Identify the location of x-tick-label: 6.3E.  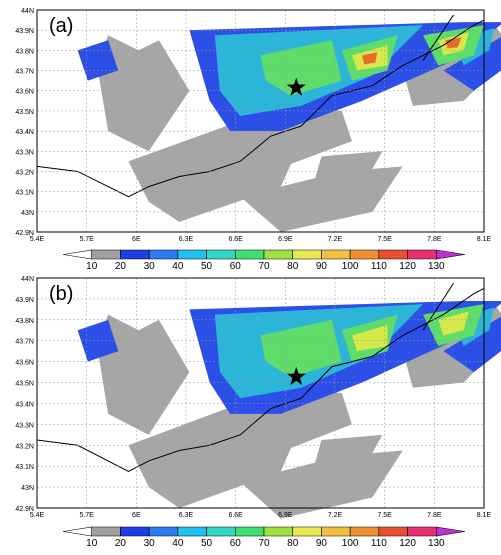
(186, 239).